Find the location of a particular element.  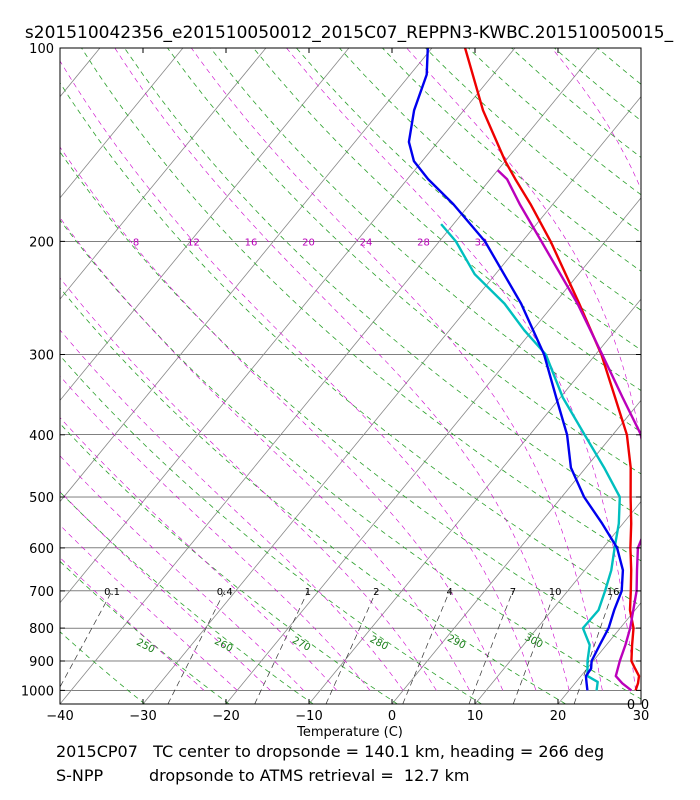

x-tick-label: −30 is located at coordinates (142, 716).